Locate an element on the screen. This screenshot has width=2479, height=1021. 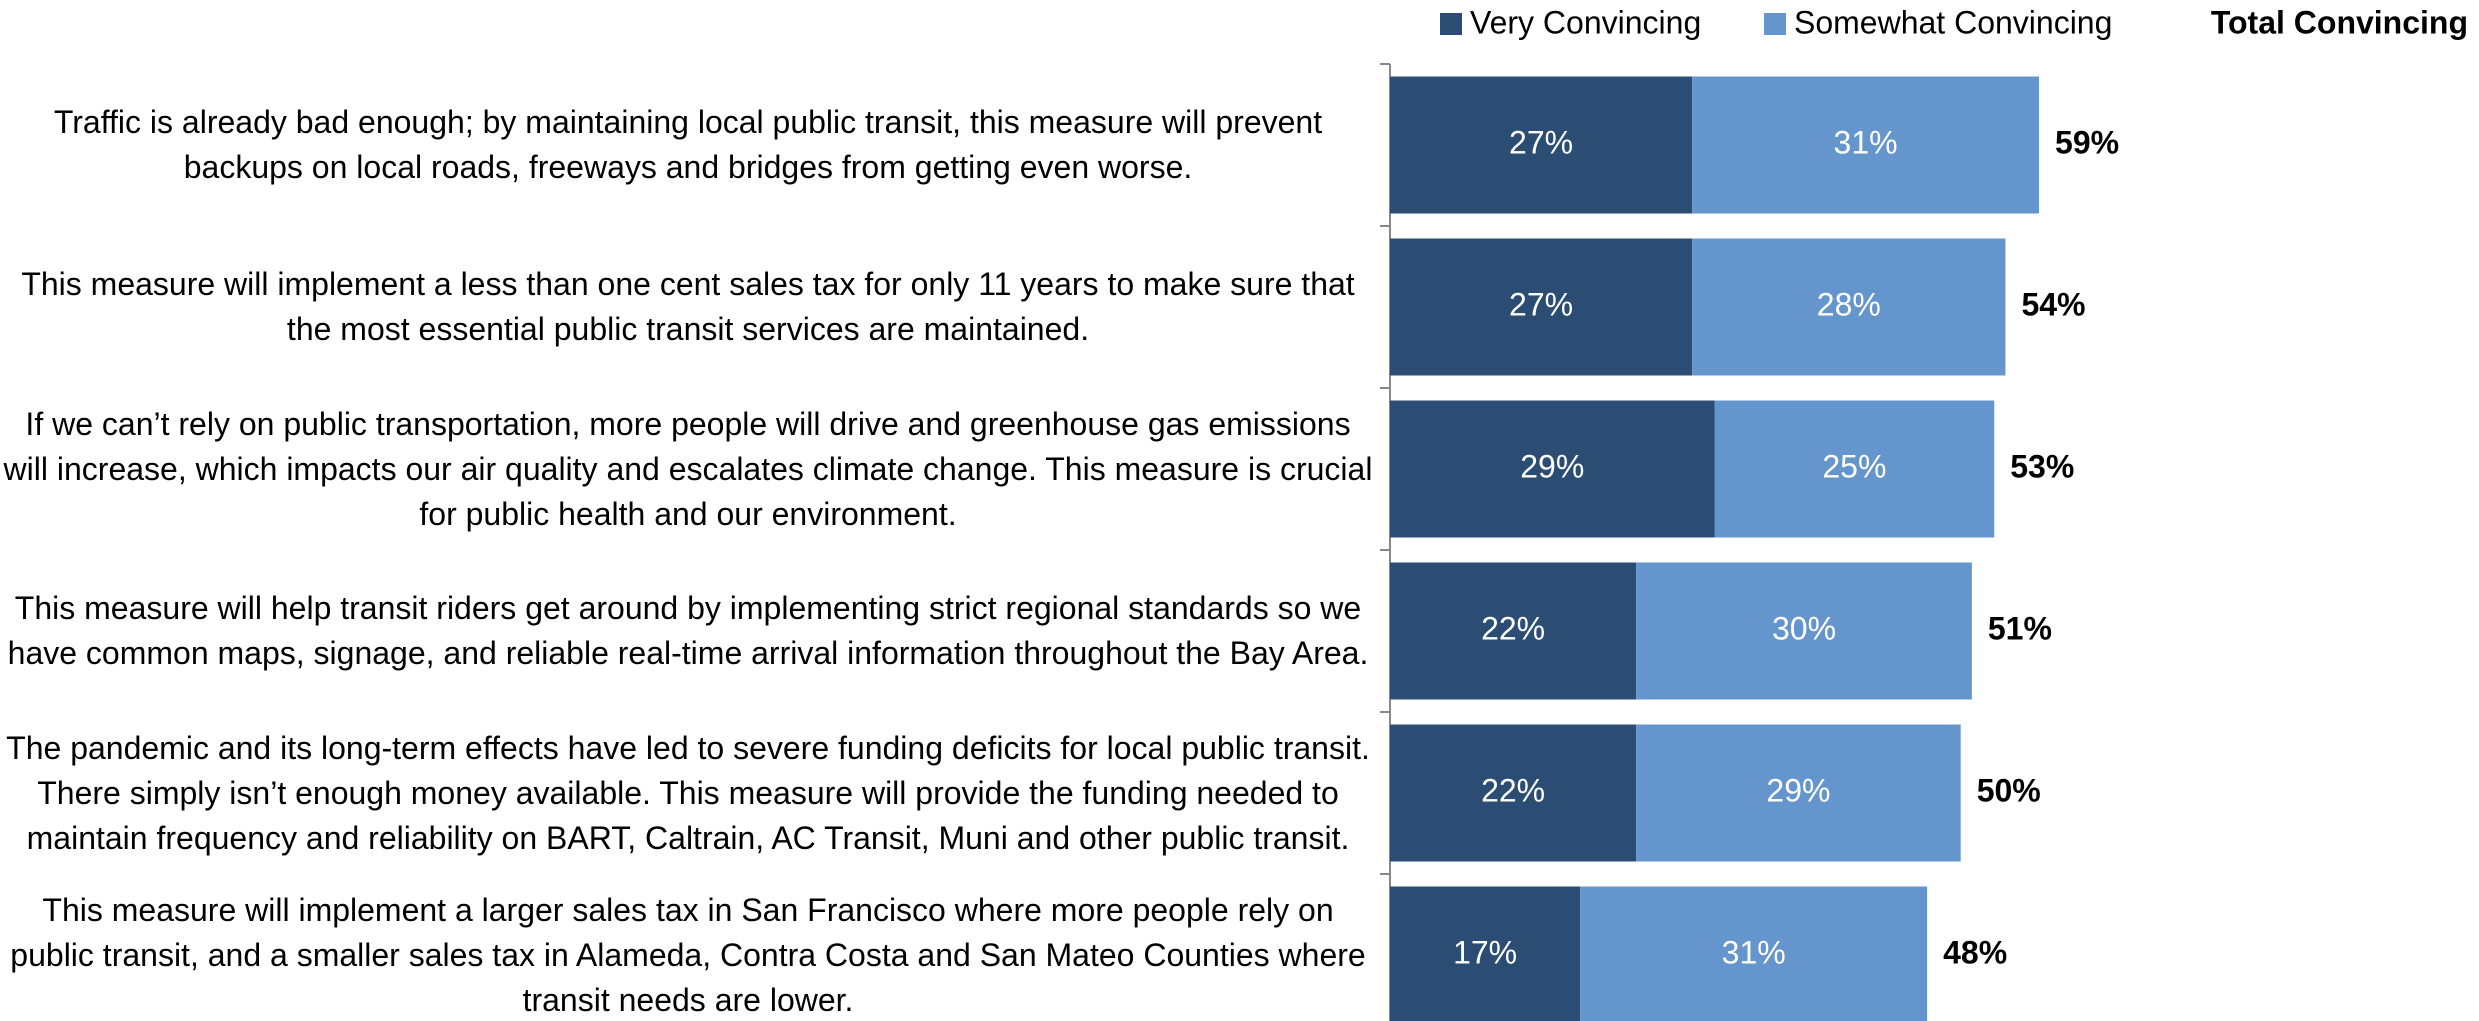
legend-label: Very Convincing is located at coordinates (1585, 22).